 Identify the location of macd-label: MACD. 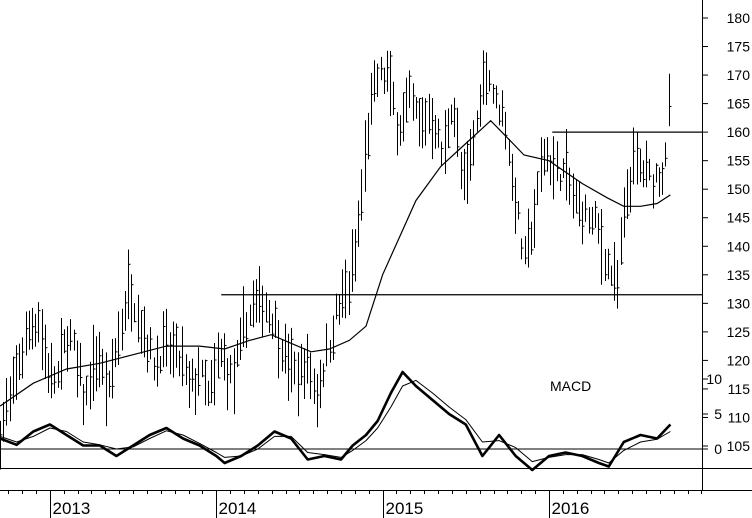
(570, 386).